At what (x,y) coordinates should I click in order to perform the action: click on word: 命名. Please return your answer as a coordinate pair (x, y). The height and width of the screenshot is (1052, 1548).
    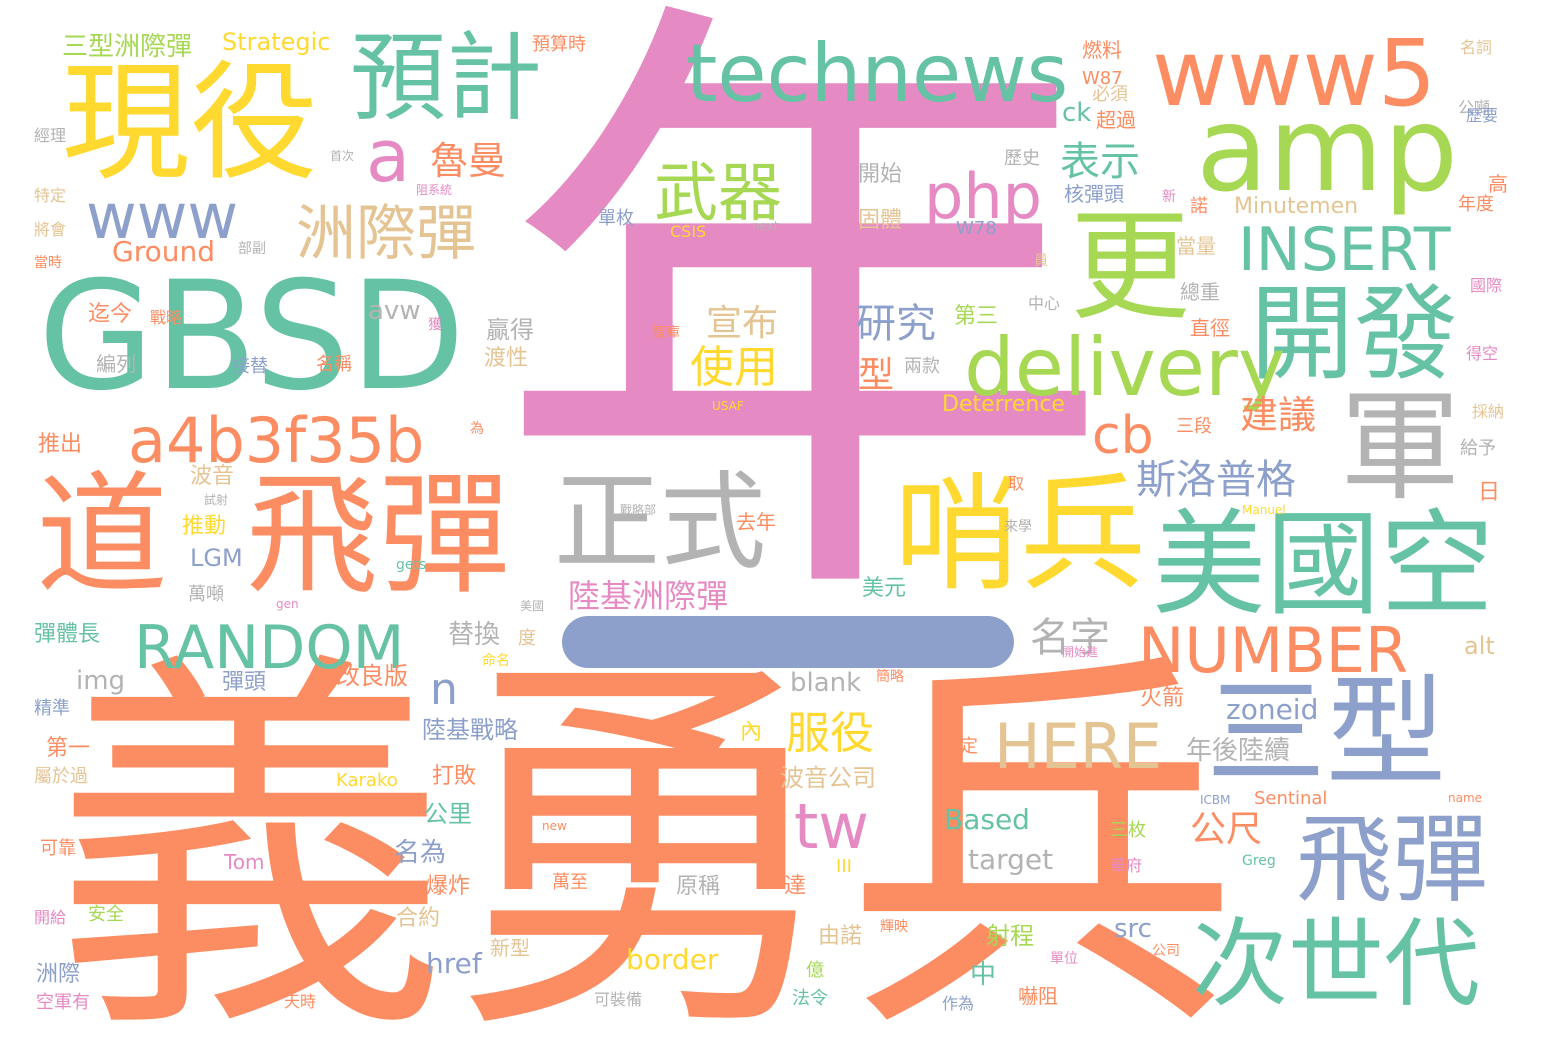
    Looking at the image, I should click on (496, 661).